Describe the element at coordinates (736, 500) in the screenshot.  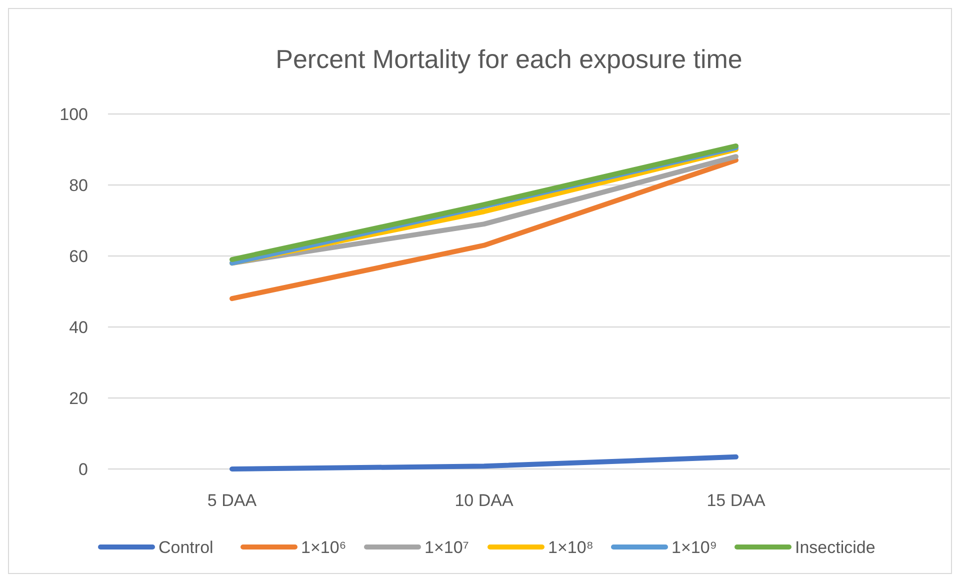
I see `x-tick-label: 15 DAA` at that location.